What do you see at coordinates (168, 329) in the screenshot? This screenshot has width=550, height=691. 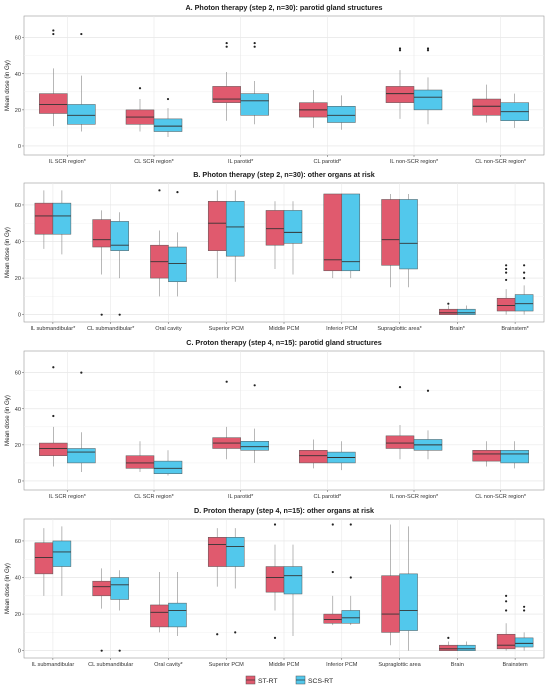 I see `x-tick-label: Oral cavity` at bounding box center [168, 329].